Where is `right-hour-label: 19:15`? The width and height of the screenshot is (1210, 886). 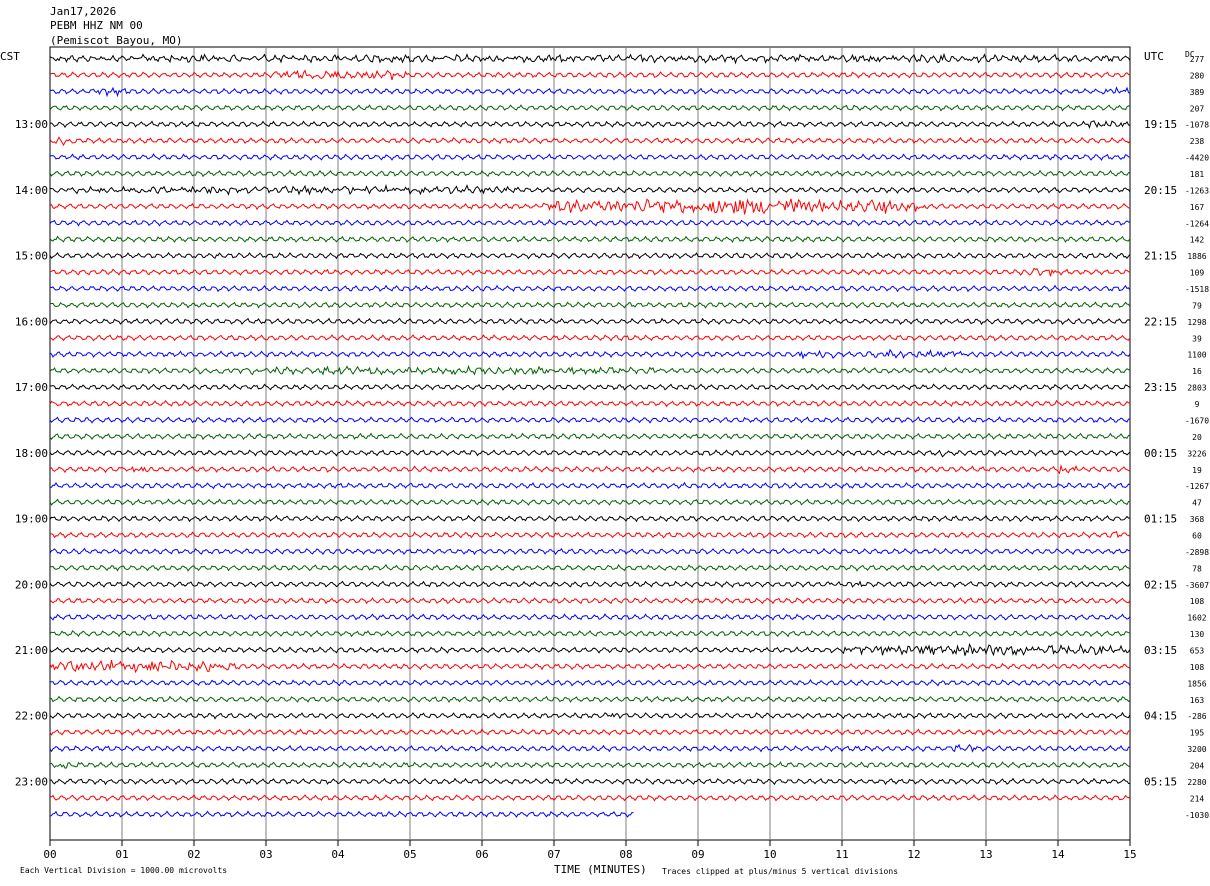
right-hour-label: 19:15 is located at coordinates (1160, 124).